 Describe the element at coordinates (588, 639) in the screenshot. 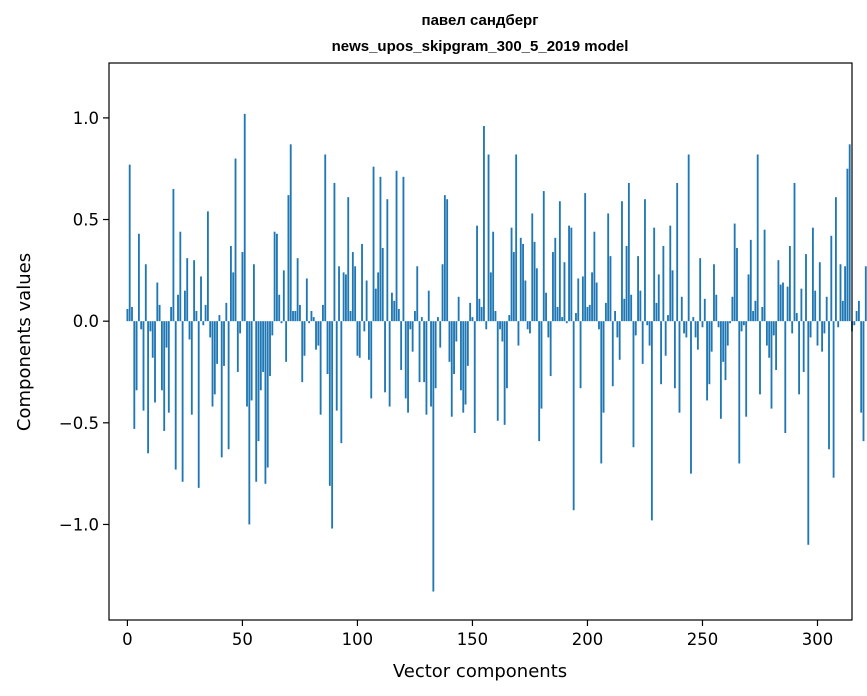

I see `x-tick-label: 200` at that location.